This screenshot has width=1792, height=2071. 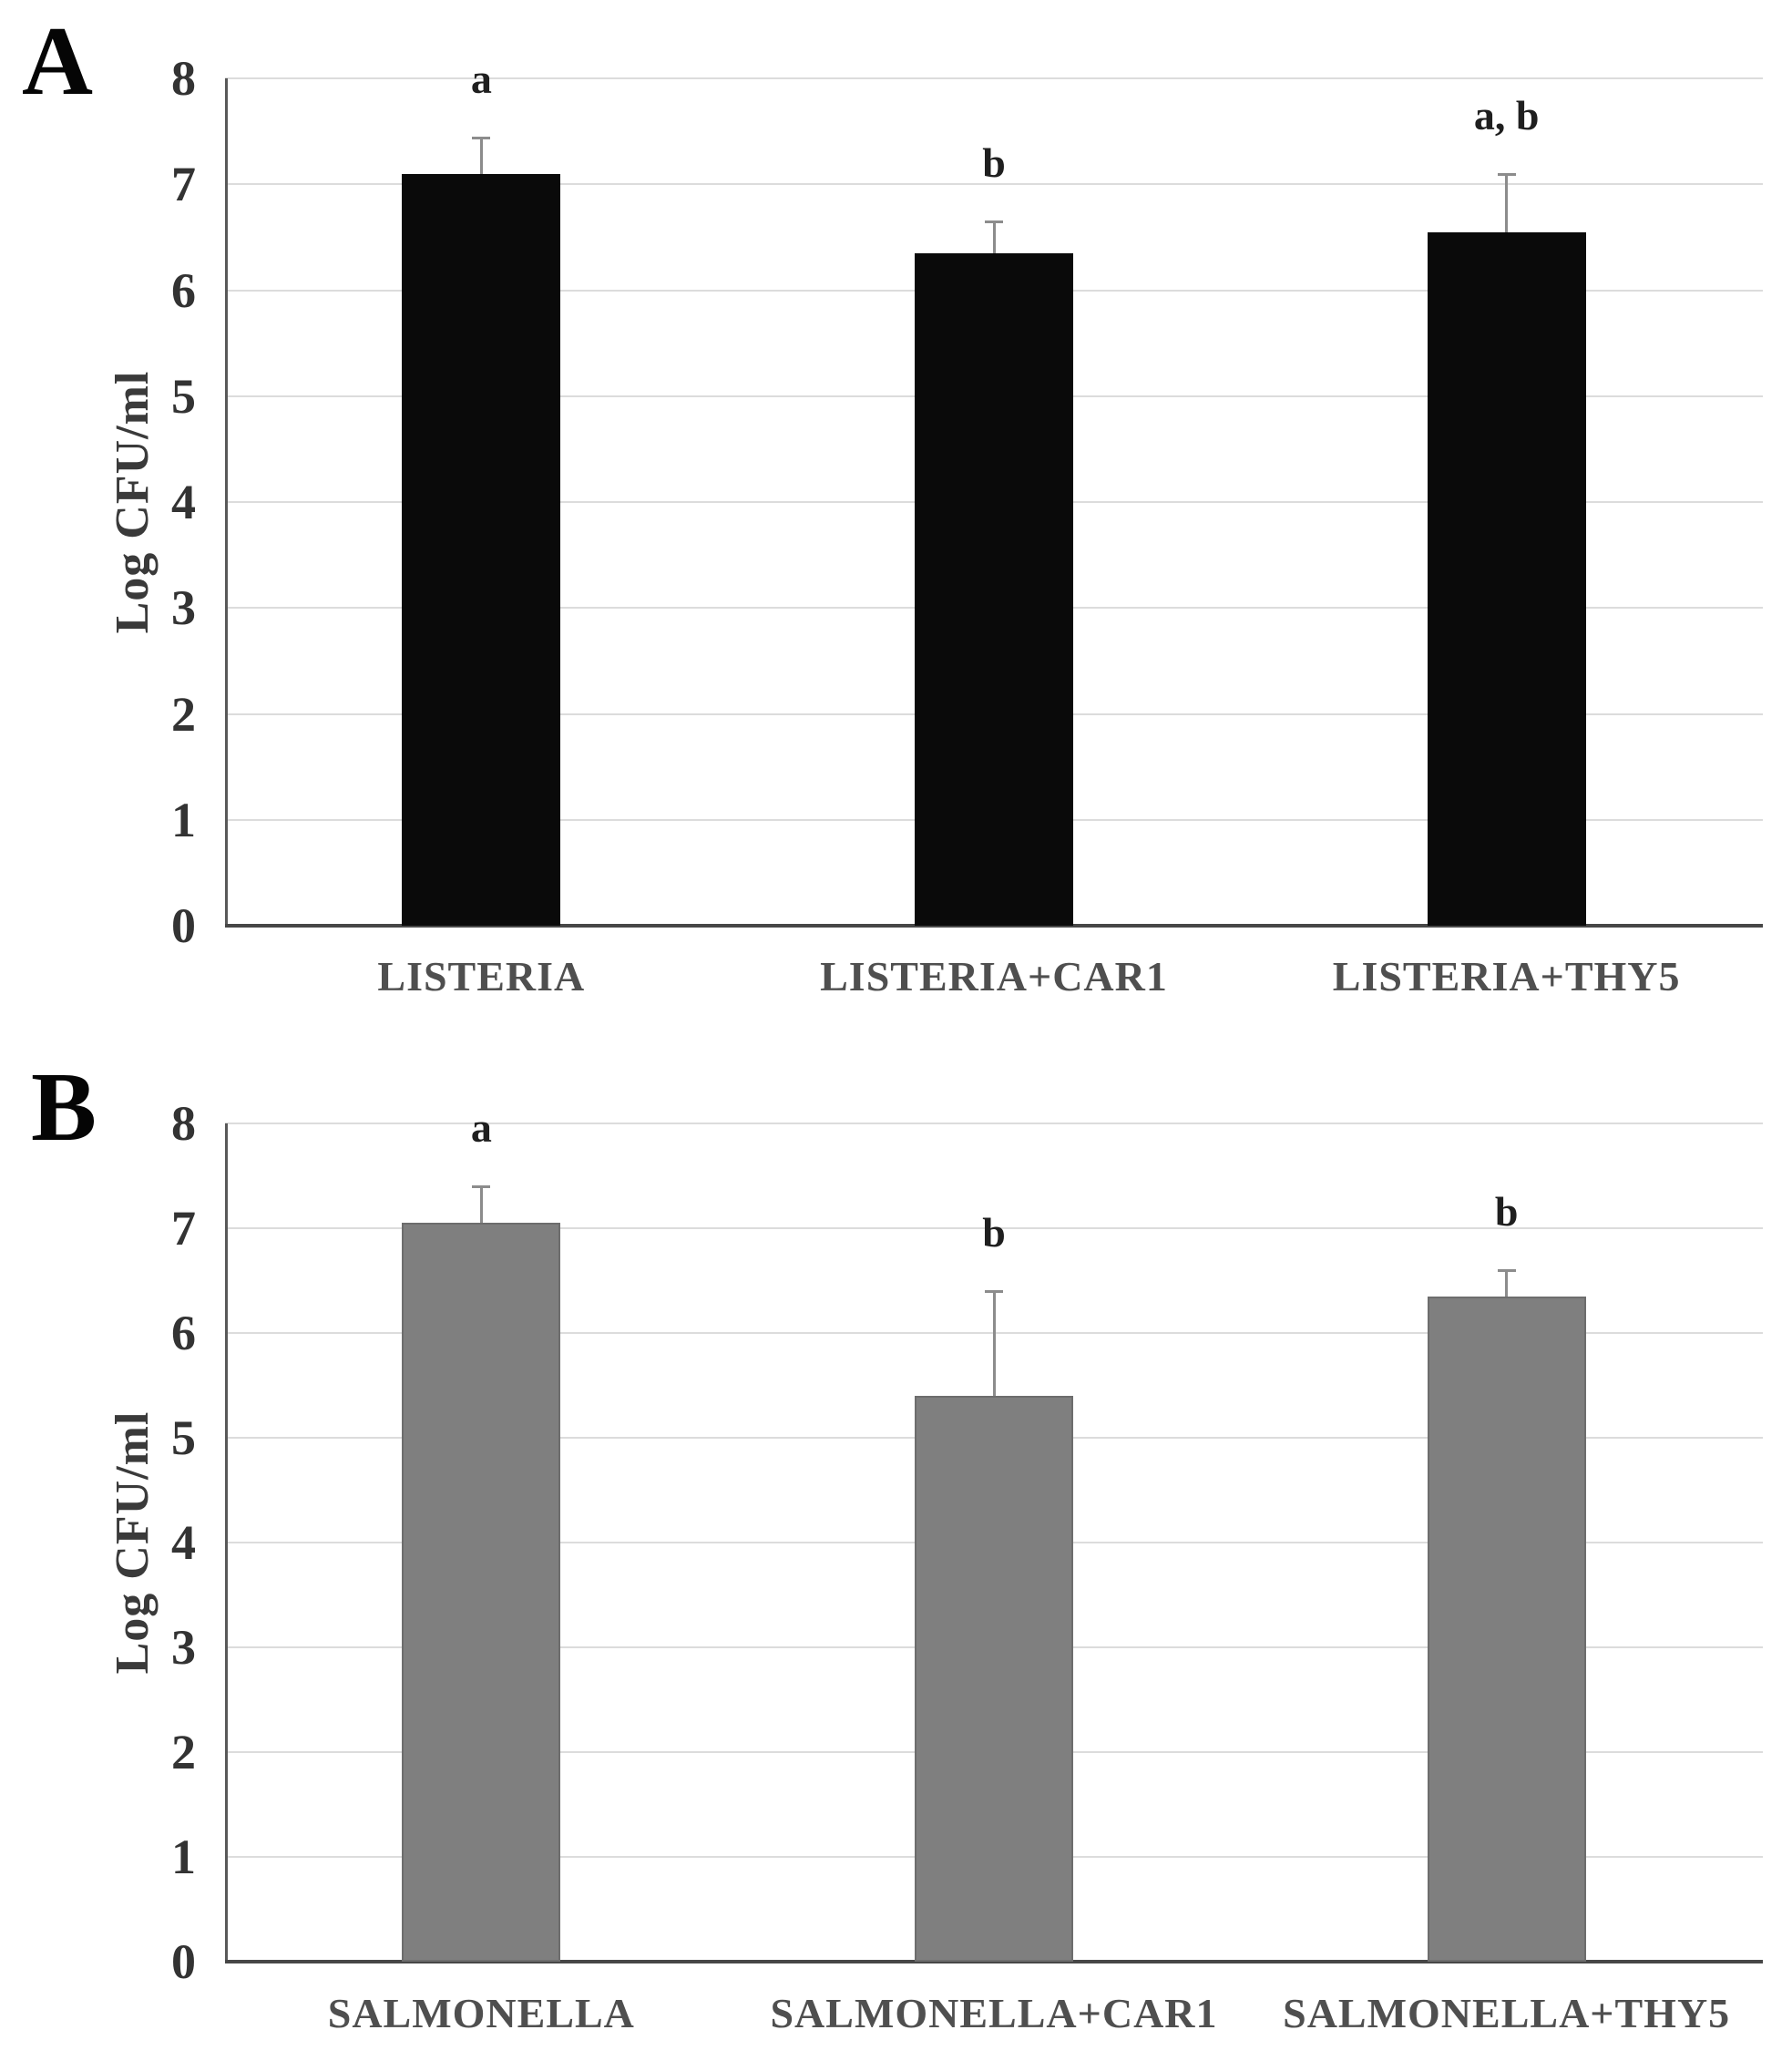 I want to click on category-label: LISTERIA+CAR1, so click(x=994, y=976).